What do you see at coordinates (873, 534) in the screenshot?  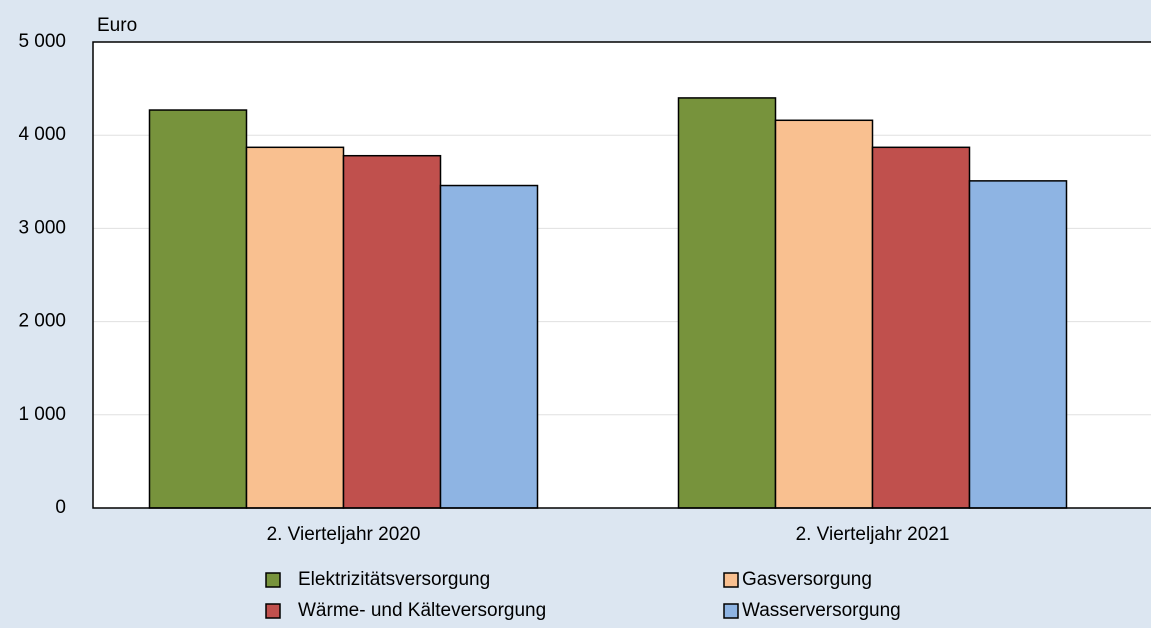 I see `x-tick-label: 2. Vierteljahr 2021` at bounding box center [873, 534].